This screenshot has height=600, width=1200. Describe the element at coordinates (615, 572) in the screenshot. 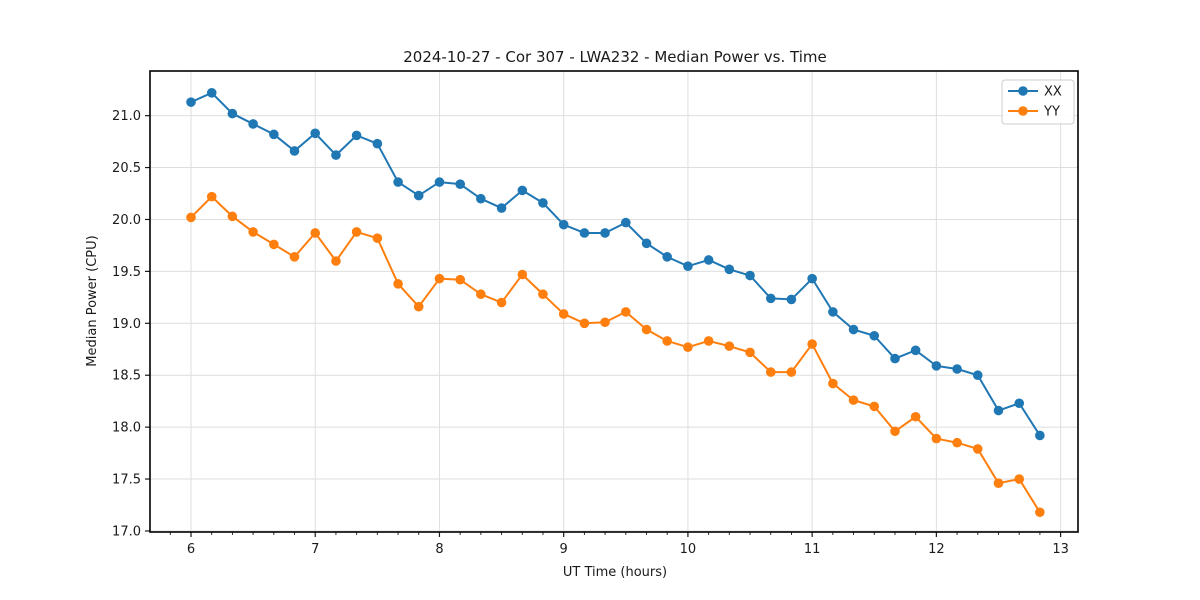

I see `x-axis-label: UT Time (hours)` at that location.